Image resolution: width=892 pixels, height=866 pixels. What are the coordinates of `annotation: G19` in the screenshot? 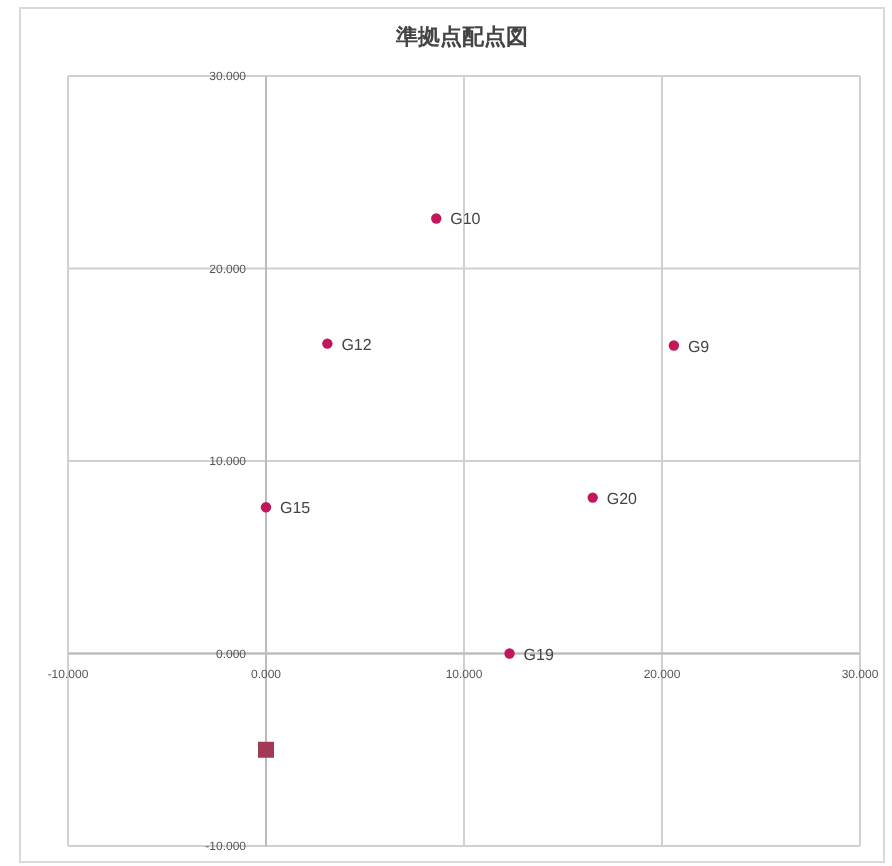 It's located at (539, 654).